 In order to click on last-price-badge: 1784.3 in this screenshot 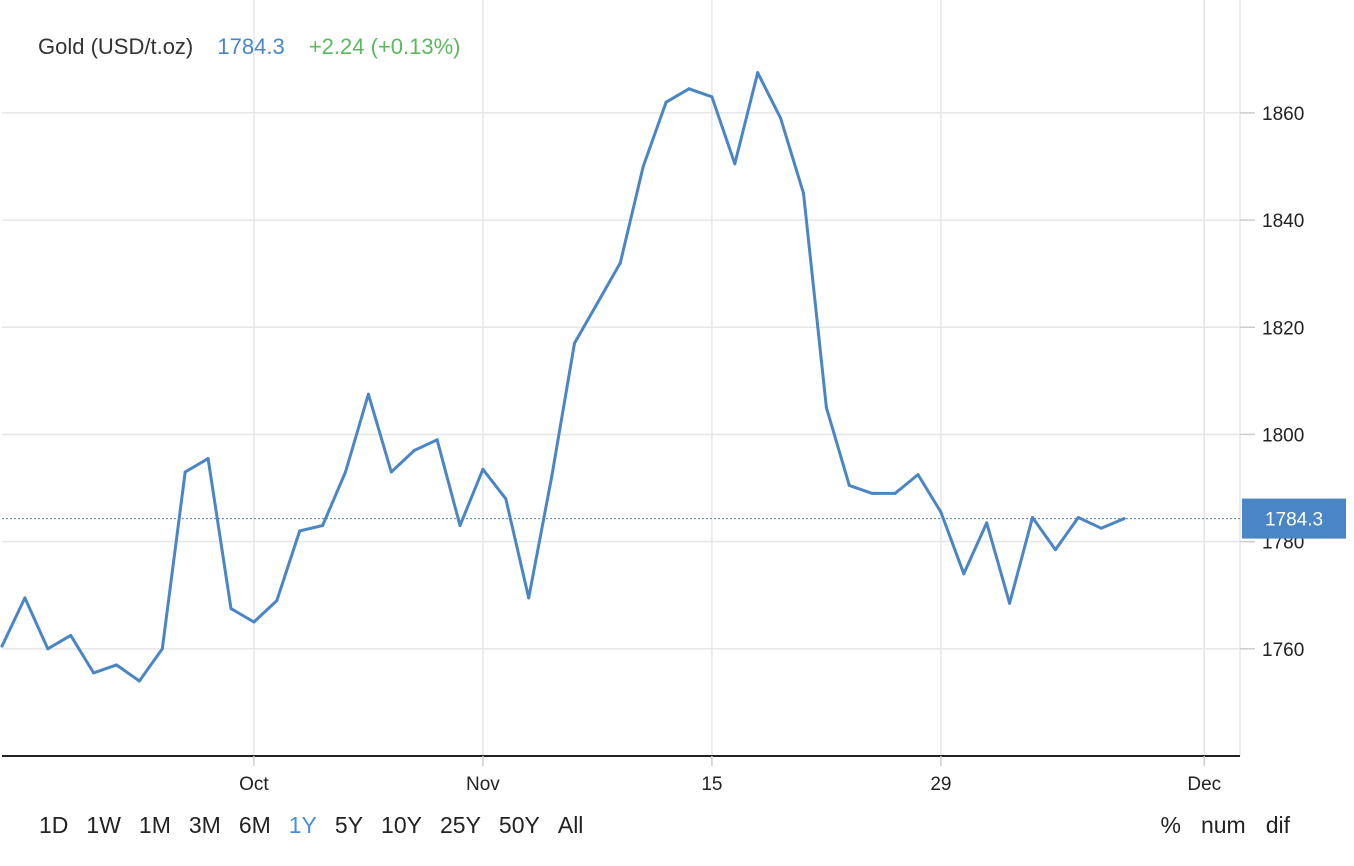, I will do `click(1294, 518)`.